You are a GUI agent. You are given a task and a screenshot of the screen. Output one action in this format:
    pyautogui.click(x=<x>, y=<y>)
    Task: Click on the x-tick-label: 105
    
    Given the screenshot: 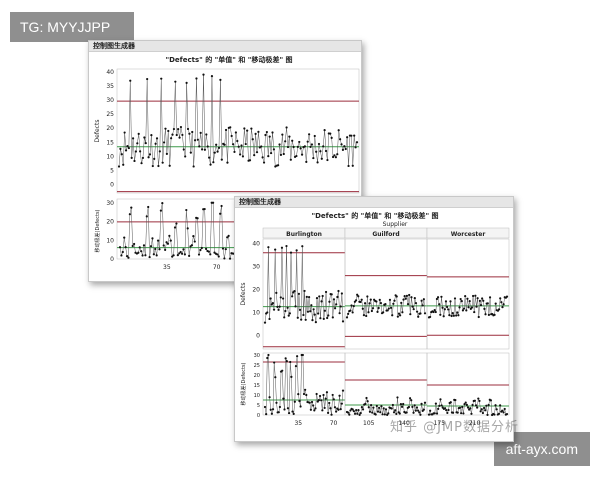 What is the action you would take?
    pyautogui.click(x=369, y=423)
    